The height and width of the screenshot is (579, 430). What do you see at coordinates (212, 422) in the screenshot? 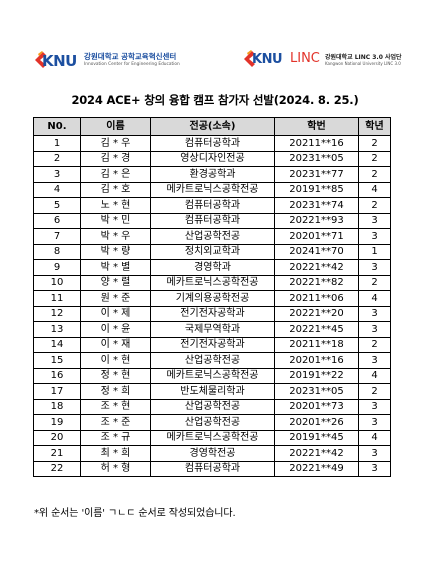
I see `table-row: 19 조 * 준 산업공학전공 20201**26 3` at bounding box center [212, 422].